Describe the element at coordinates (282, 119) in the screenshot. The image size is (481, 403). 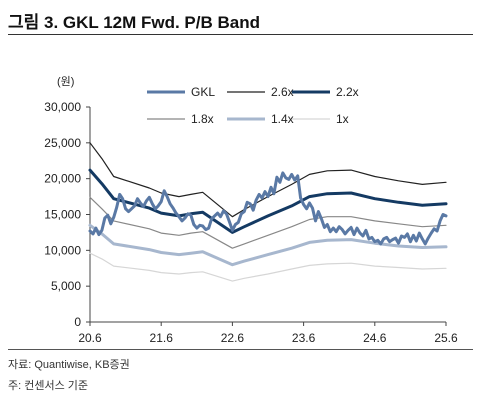
I see `legend-label-1-4x: 1.4x` at that location.